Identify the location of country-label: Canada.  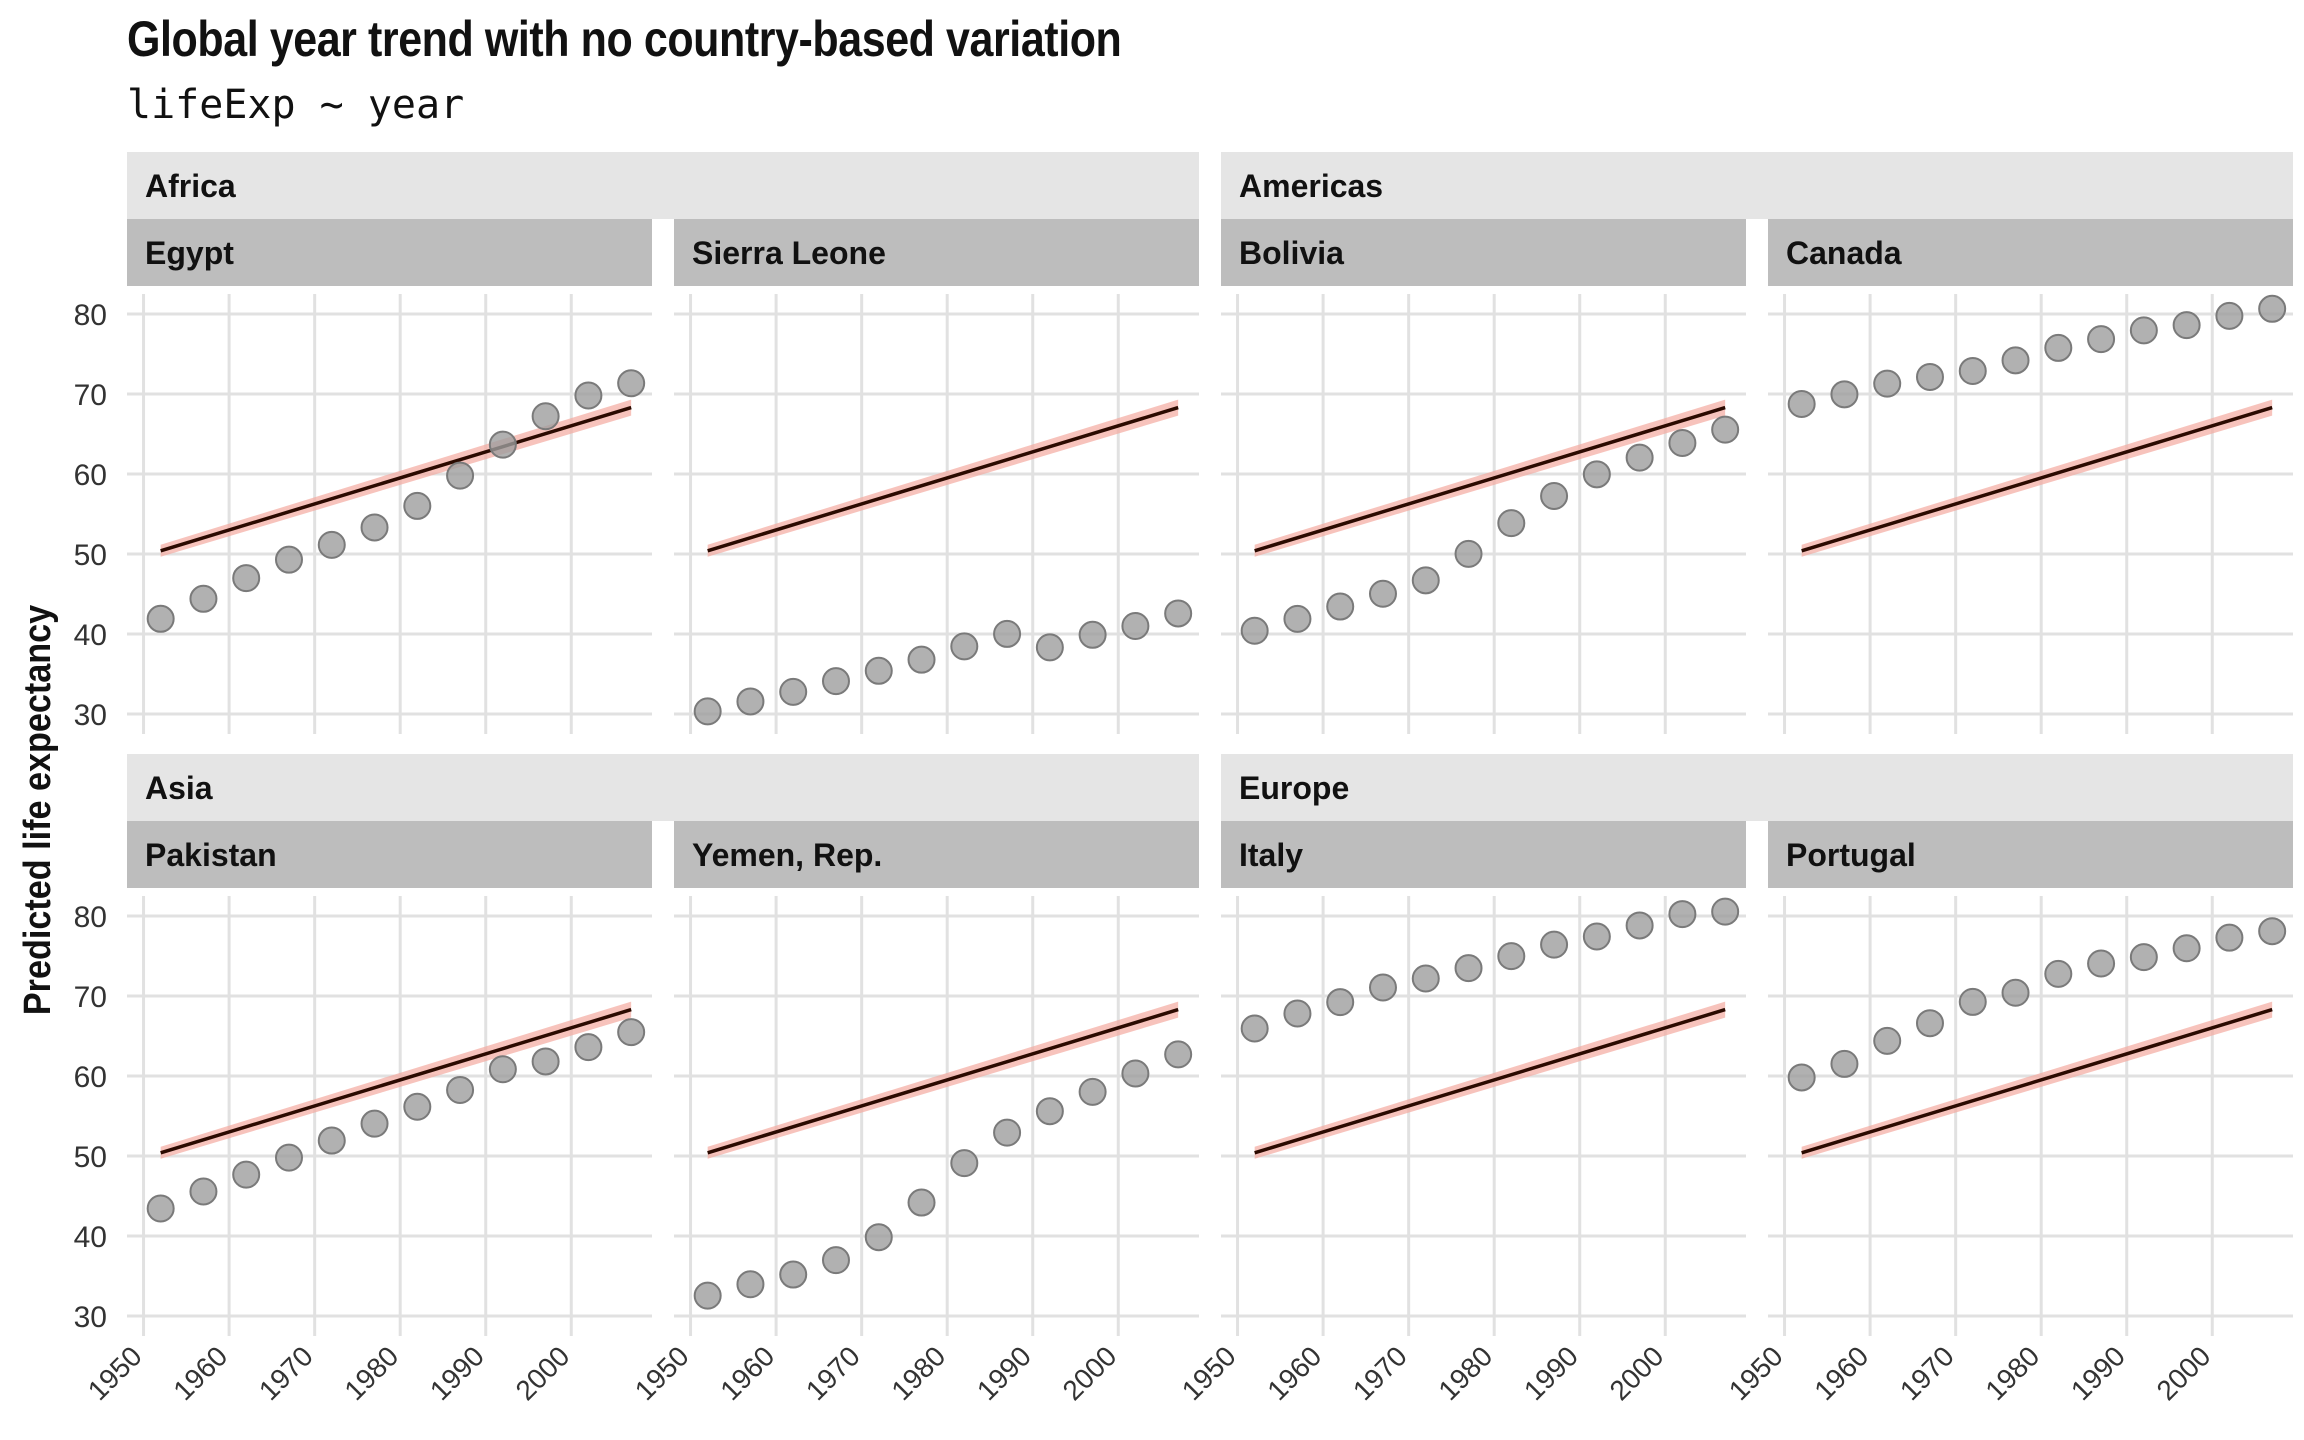
(1844, 253).